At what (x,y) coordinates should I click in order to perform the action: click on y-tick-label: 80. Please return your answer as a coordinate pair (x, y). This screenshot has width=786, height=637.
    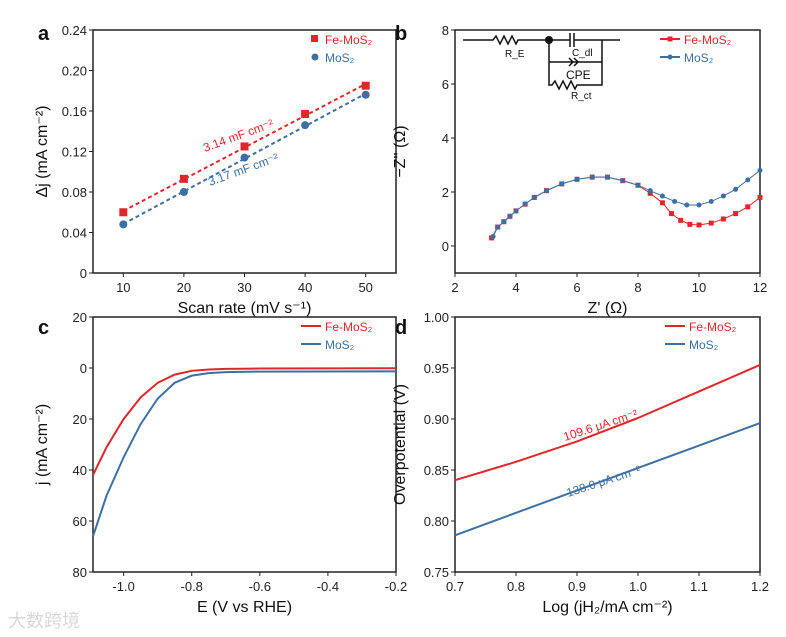
    Looking at the image, I should click on (80, 572).